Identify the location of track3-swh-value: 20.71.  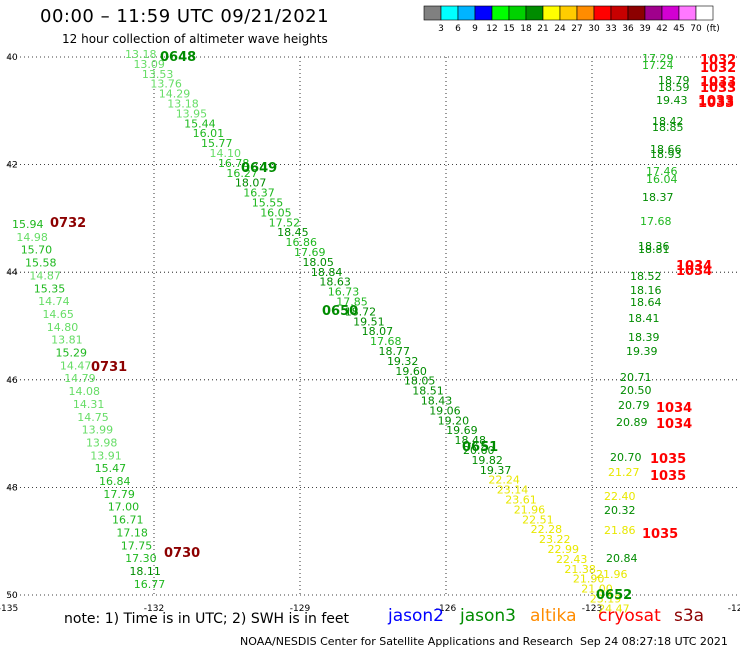
(636, 377).